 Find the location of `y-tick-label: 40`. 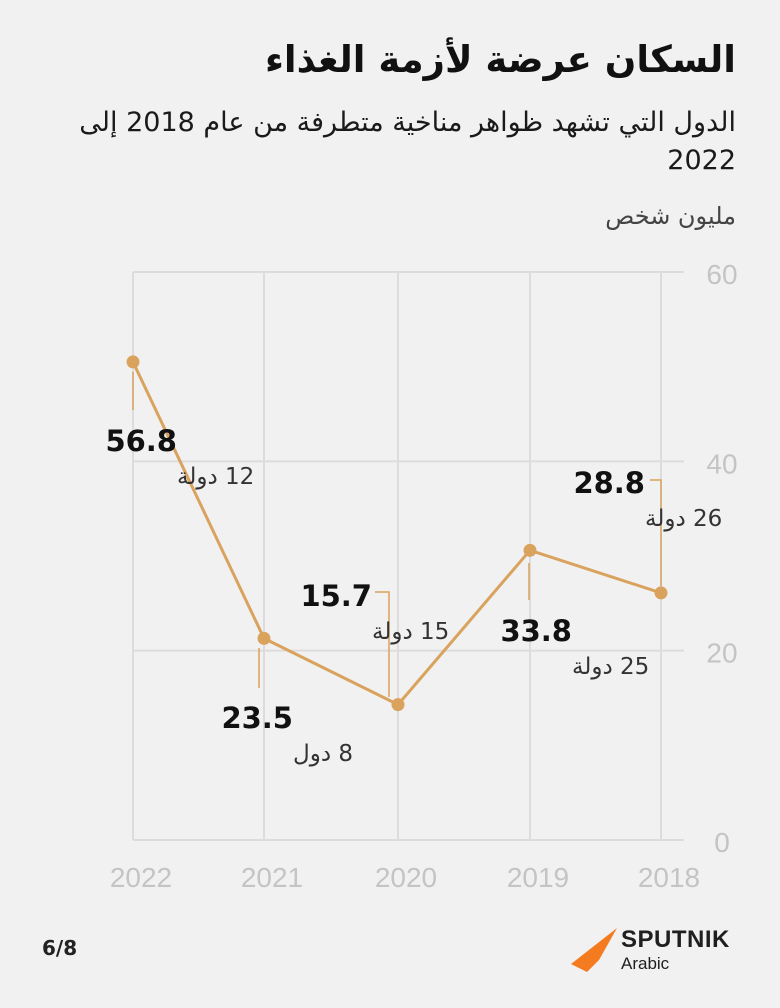

y-tick-label: 40 is located at coordinates (721, 463).